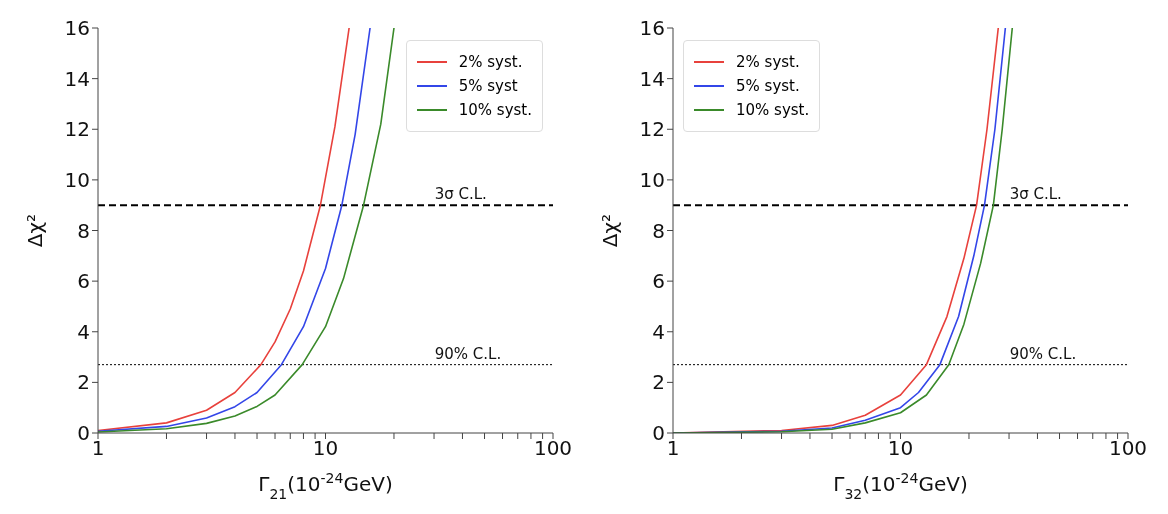 This screenshot has width=1168, height=514. What do you see at coordinates (900, 486) in the screenshot?
I see `x-axis-title: Γ$_{32}$(10$^{-24}$GeV)` at bounding box center [900, 486].